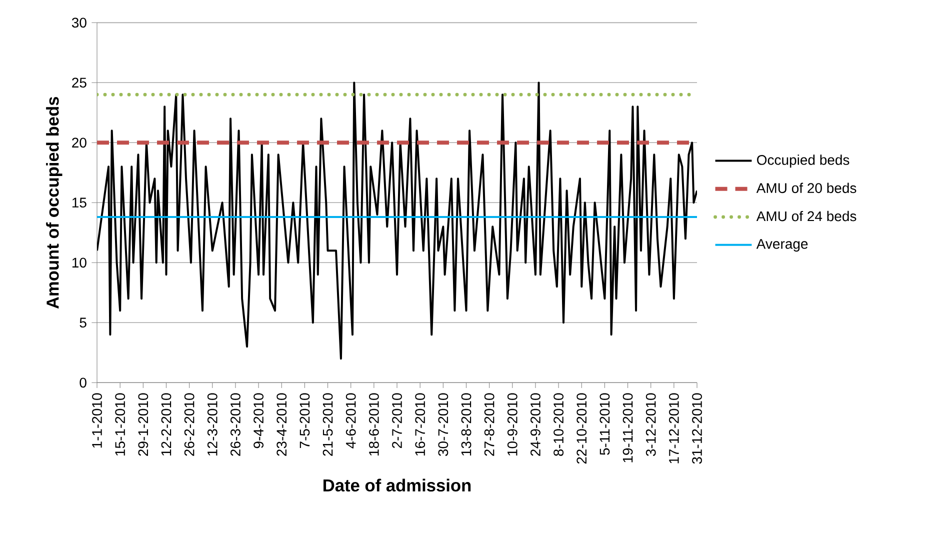  What do you see at coordinates (79, 23) in the screenshot?
I see `y-tick-label: 30` at bounding box center [79, 23].